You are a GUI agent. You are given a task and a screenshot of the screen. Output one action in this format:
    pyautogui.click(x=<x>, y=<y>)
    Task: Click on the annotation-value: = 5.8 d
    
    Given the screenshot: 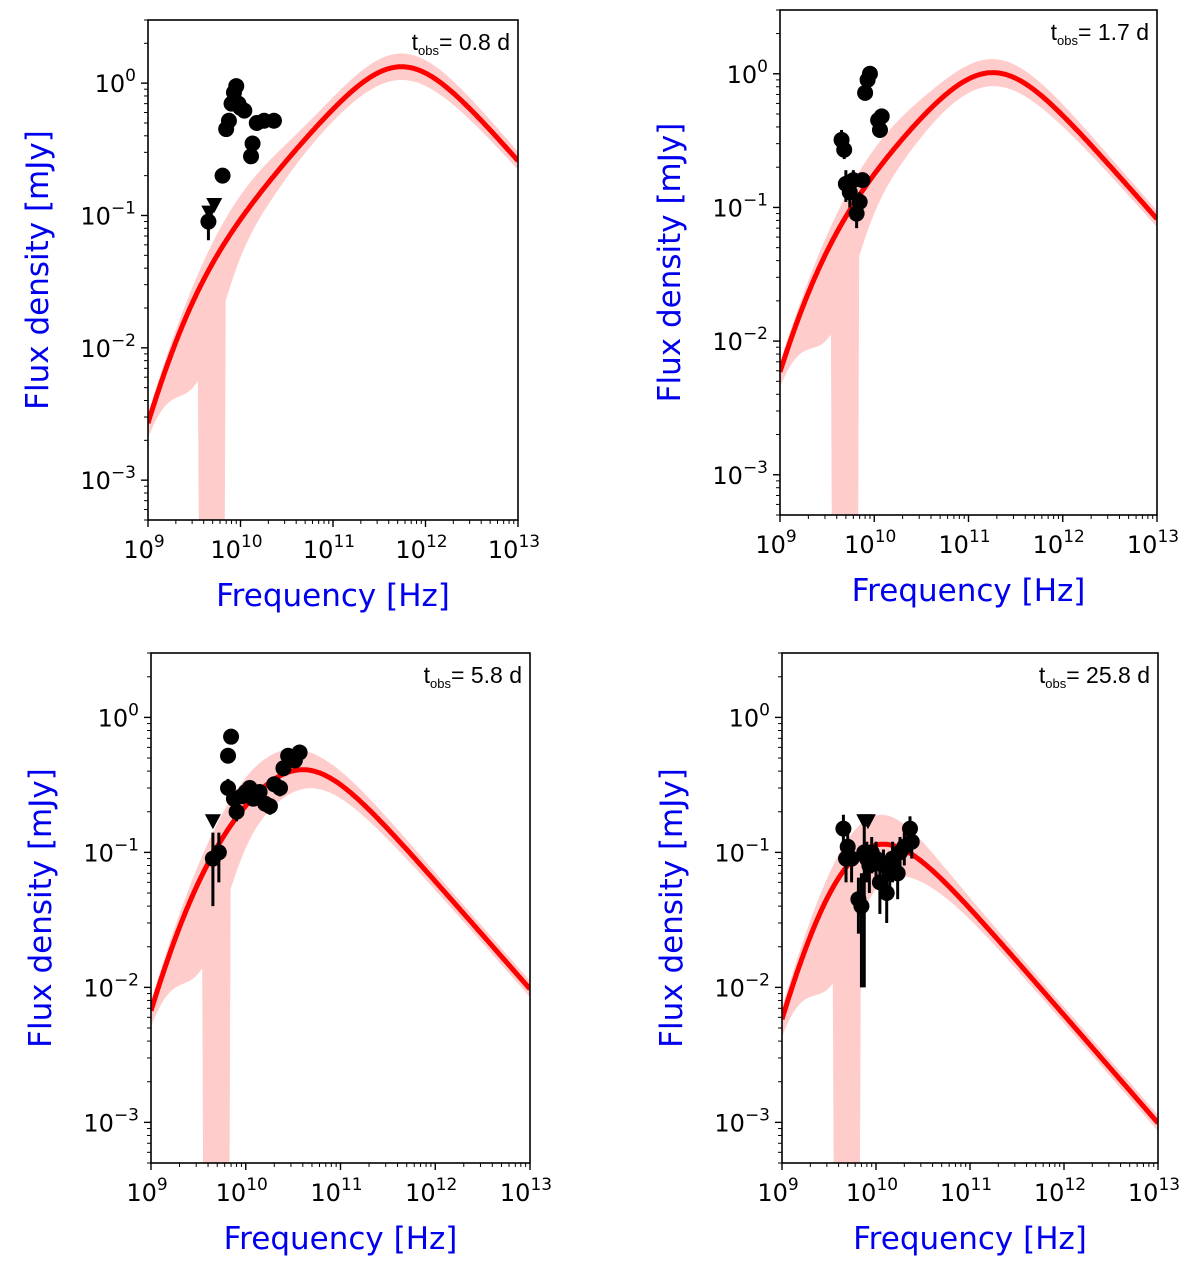 What is the action you would take?
    pyautogui.click(x=486, y=675)
    